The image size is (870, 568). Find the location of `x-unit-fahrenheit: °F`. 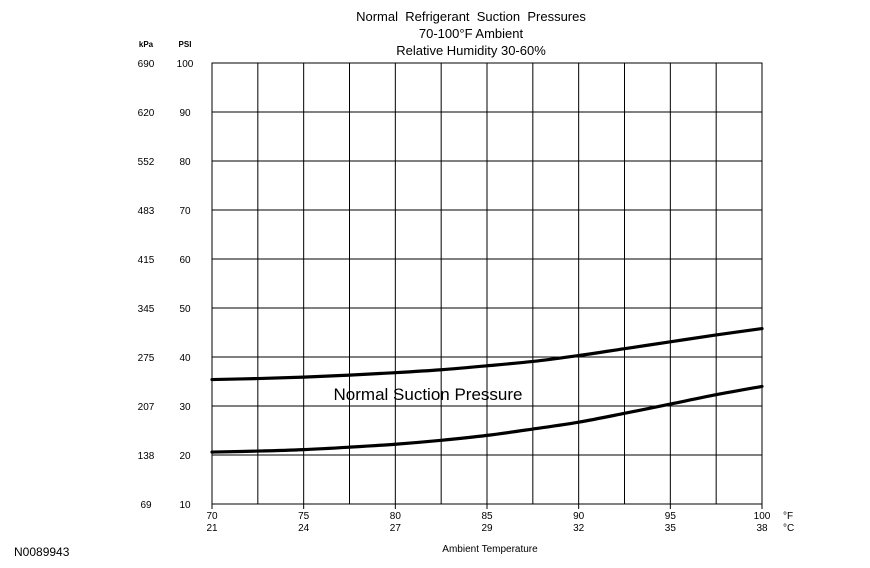

x-unit-fahrenheit: °F is located at coordinates (788, 516).